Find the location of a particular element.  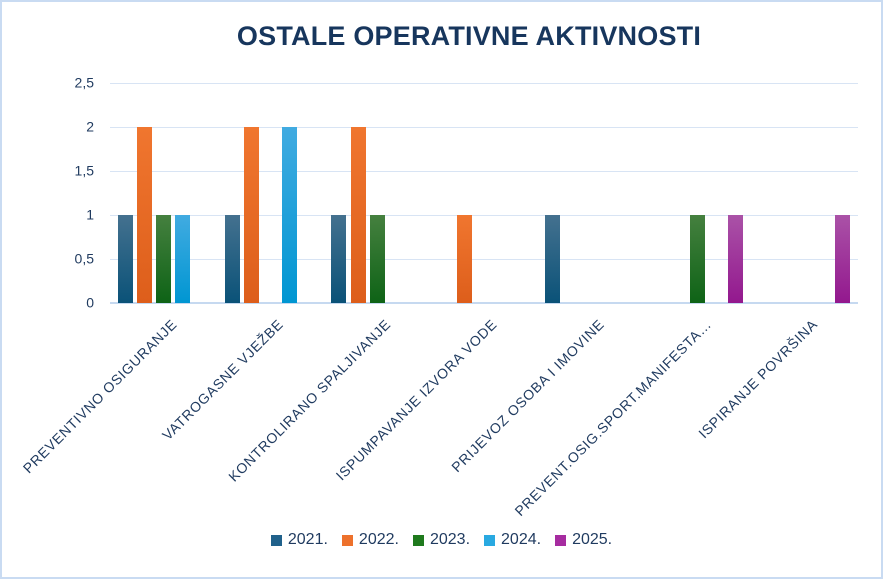

legend-item: 2021. is located at coordinates (299, 540).